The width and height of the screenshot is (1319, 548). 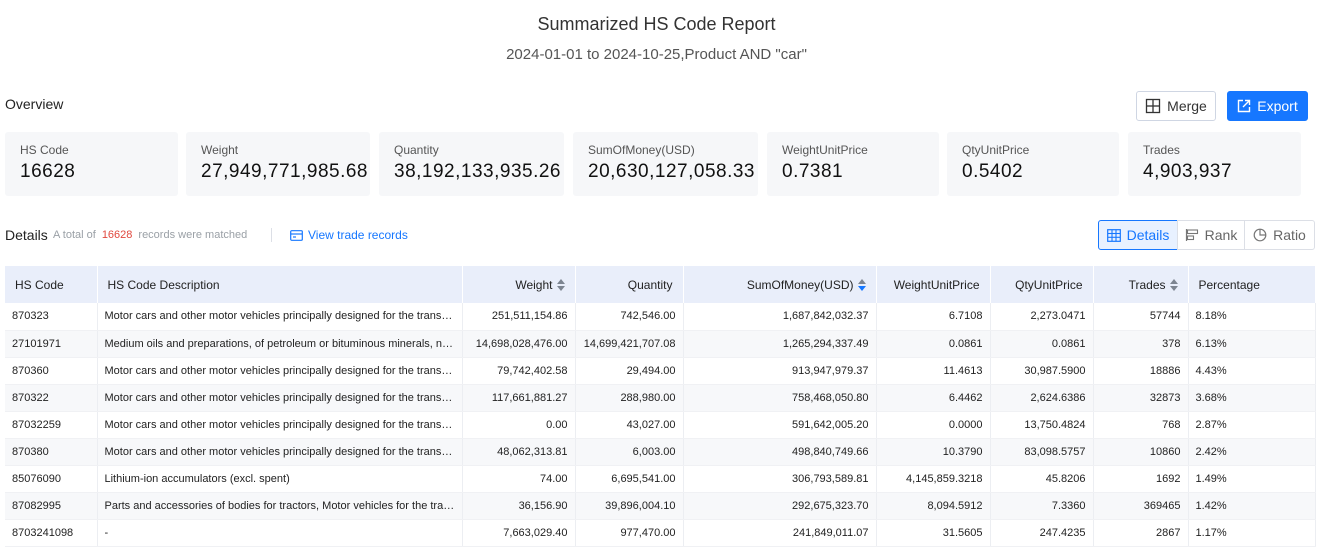 I want to click on tab-ratio: Ratio, so click(x=1279, y=235).